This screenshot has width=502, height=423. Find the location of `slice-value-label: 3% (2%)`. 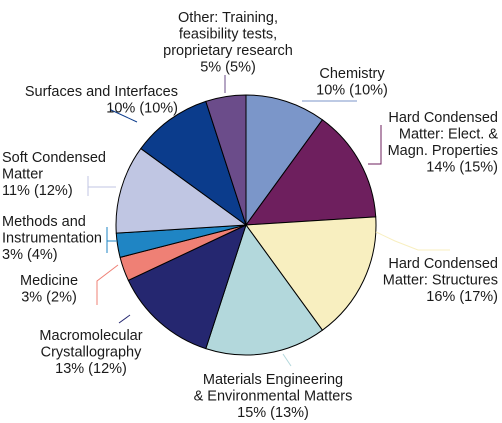

slice-value-label: 3% (2%) is located at coordinates (49, 298).